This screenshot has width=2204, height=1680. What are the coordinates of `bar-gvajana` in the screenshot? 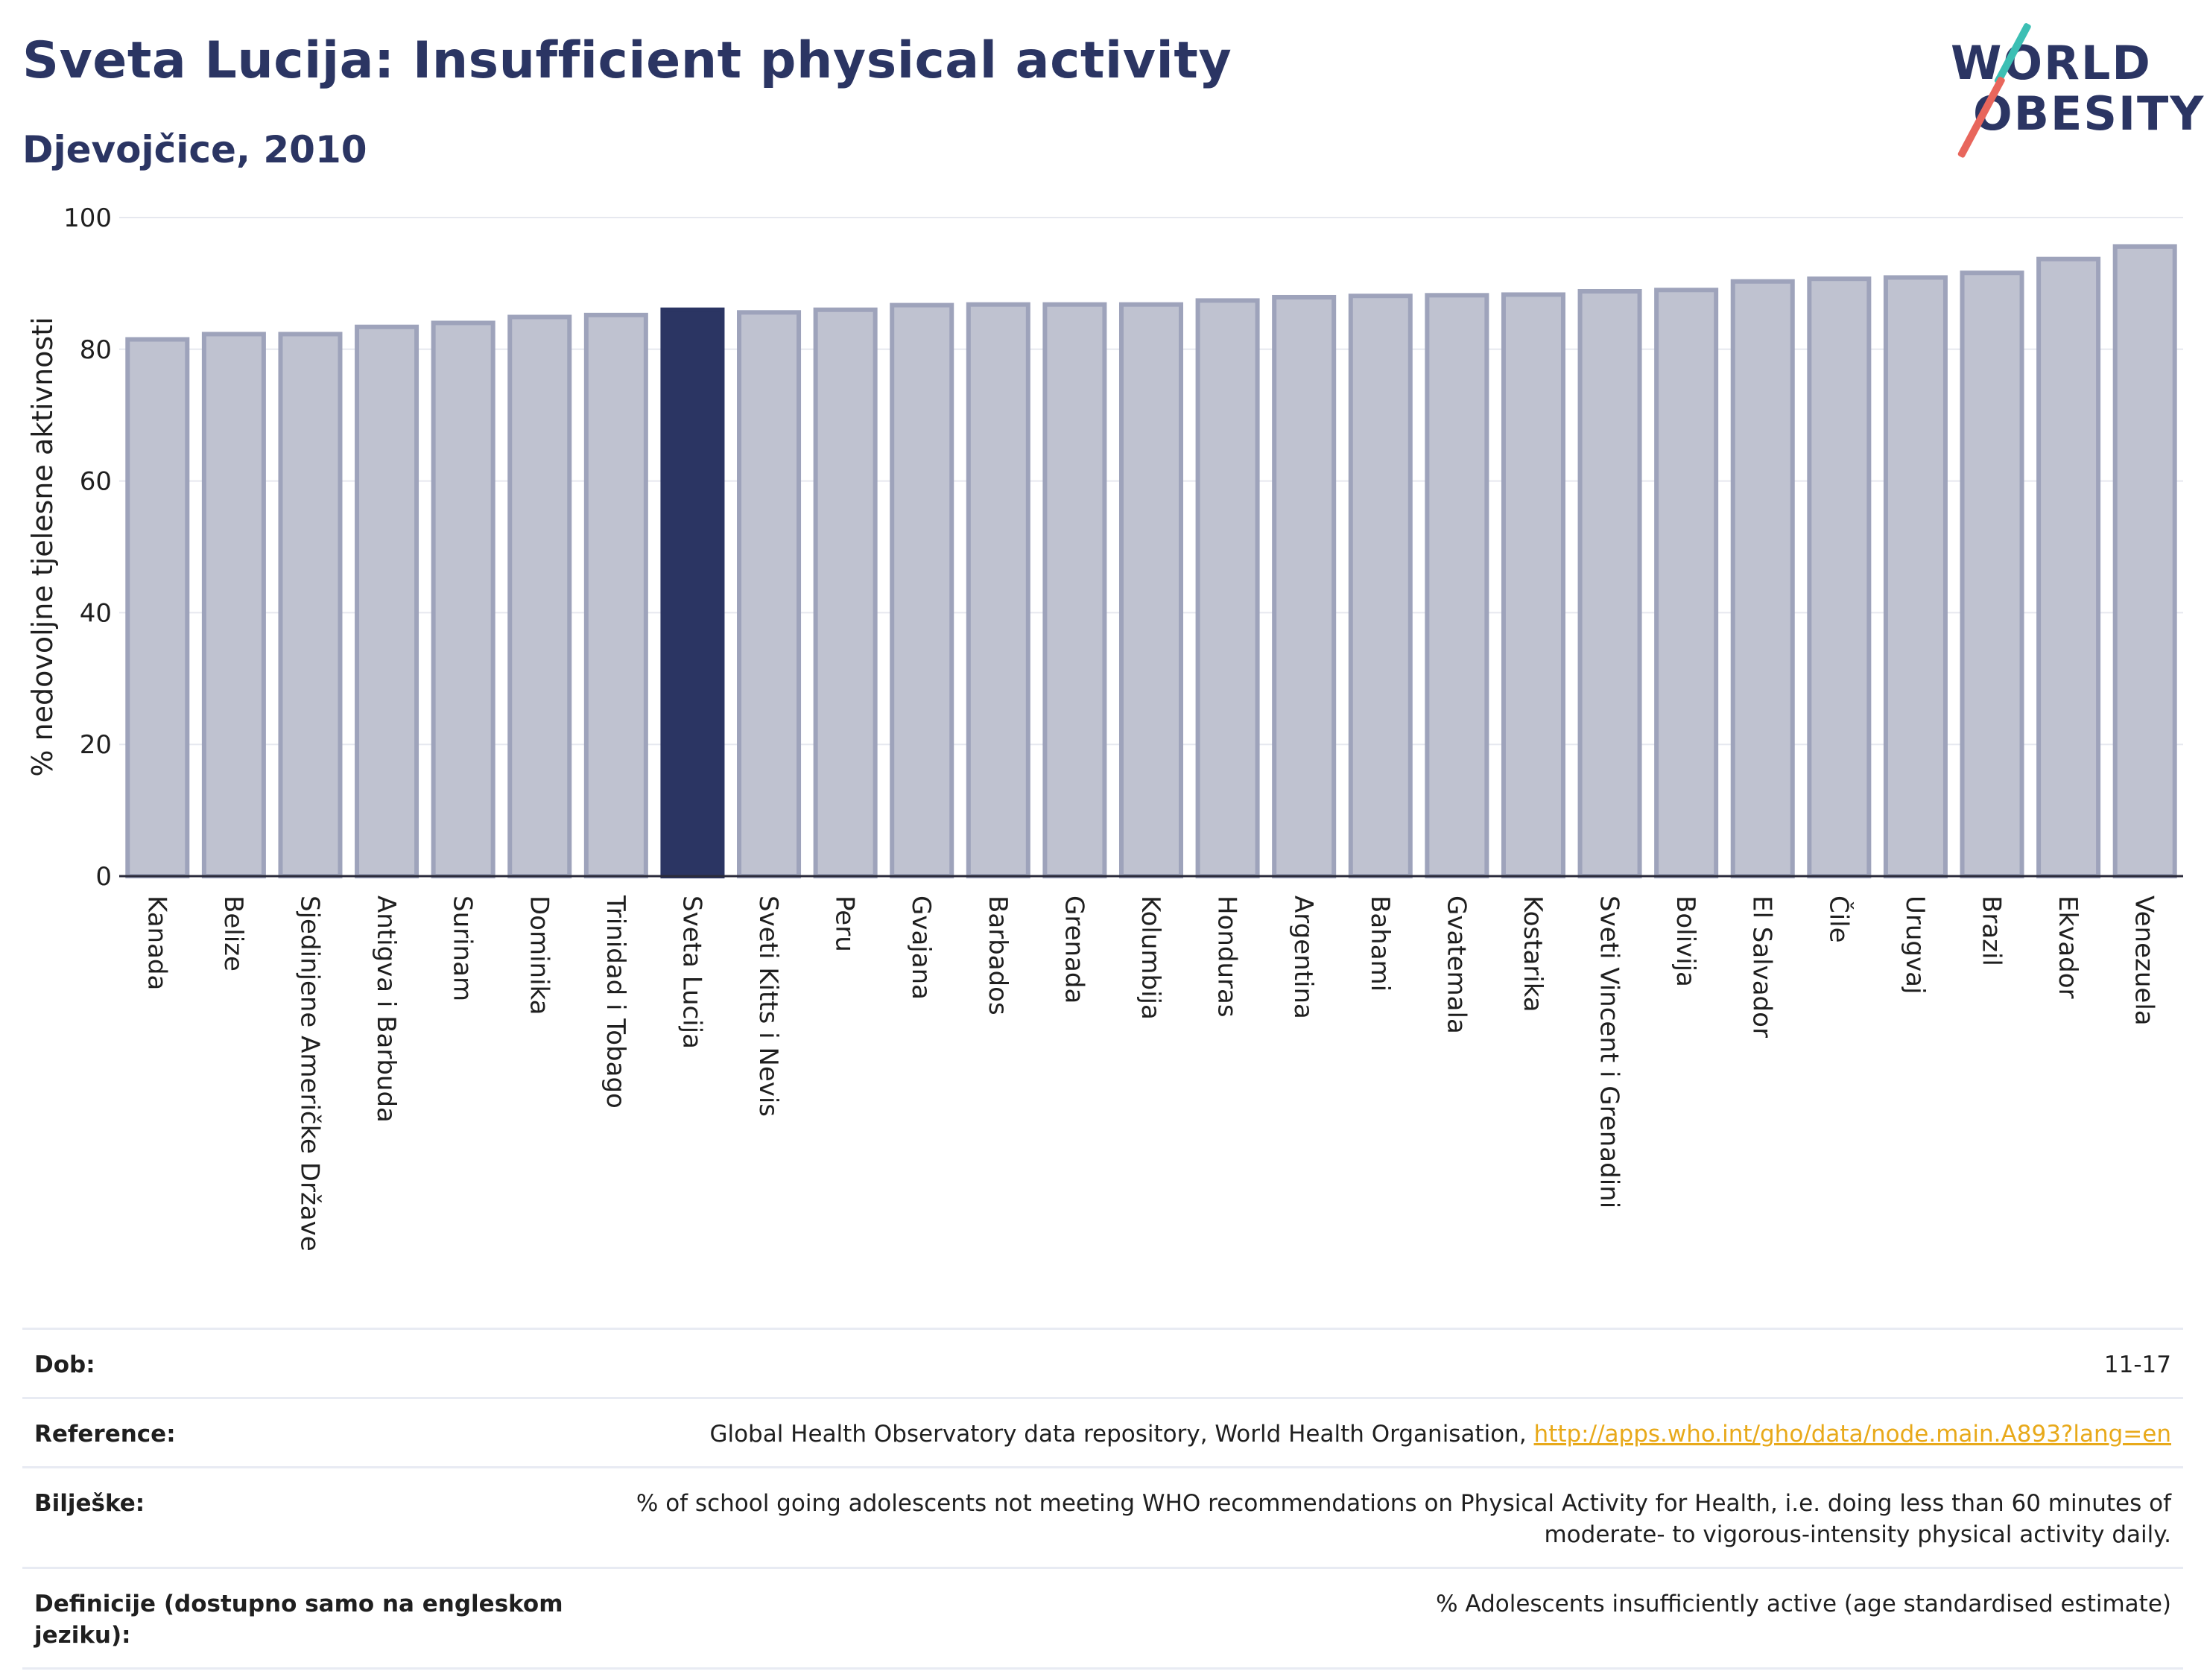 It's located at (922, 590).